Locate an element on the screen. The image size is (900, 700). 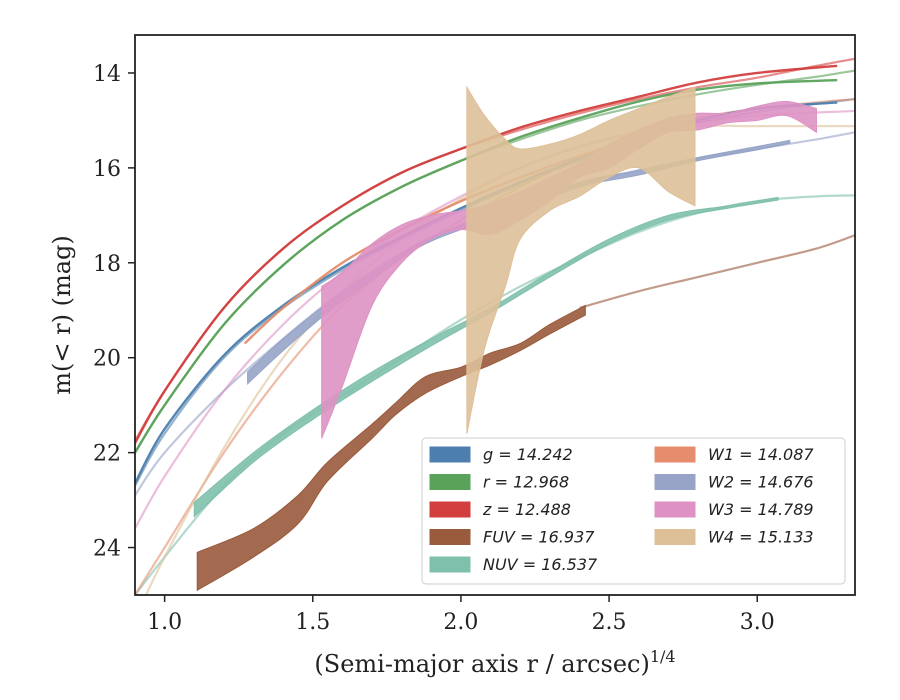
x-axis: 1.0 1.5 2.0 2.5 3.0 is located at coordinates (461, 615).